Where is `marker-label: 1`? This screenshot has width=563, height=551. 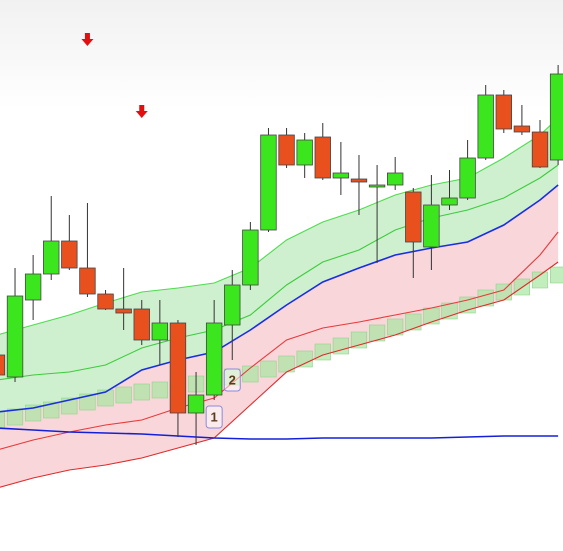 marker-label: 1 is located at coordinates (214, 416).